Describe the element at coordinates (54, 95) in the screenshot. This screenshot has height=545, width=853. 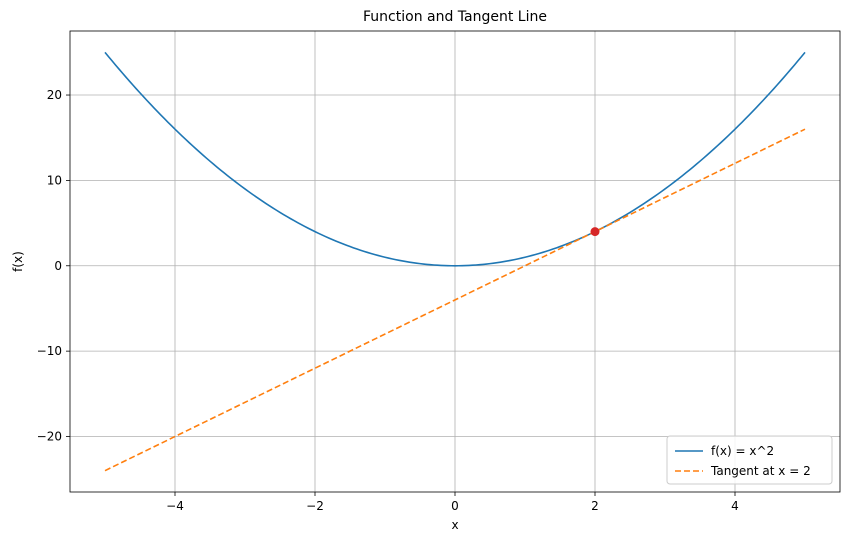
I see `y-tick-label: 20` at that location.